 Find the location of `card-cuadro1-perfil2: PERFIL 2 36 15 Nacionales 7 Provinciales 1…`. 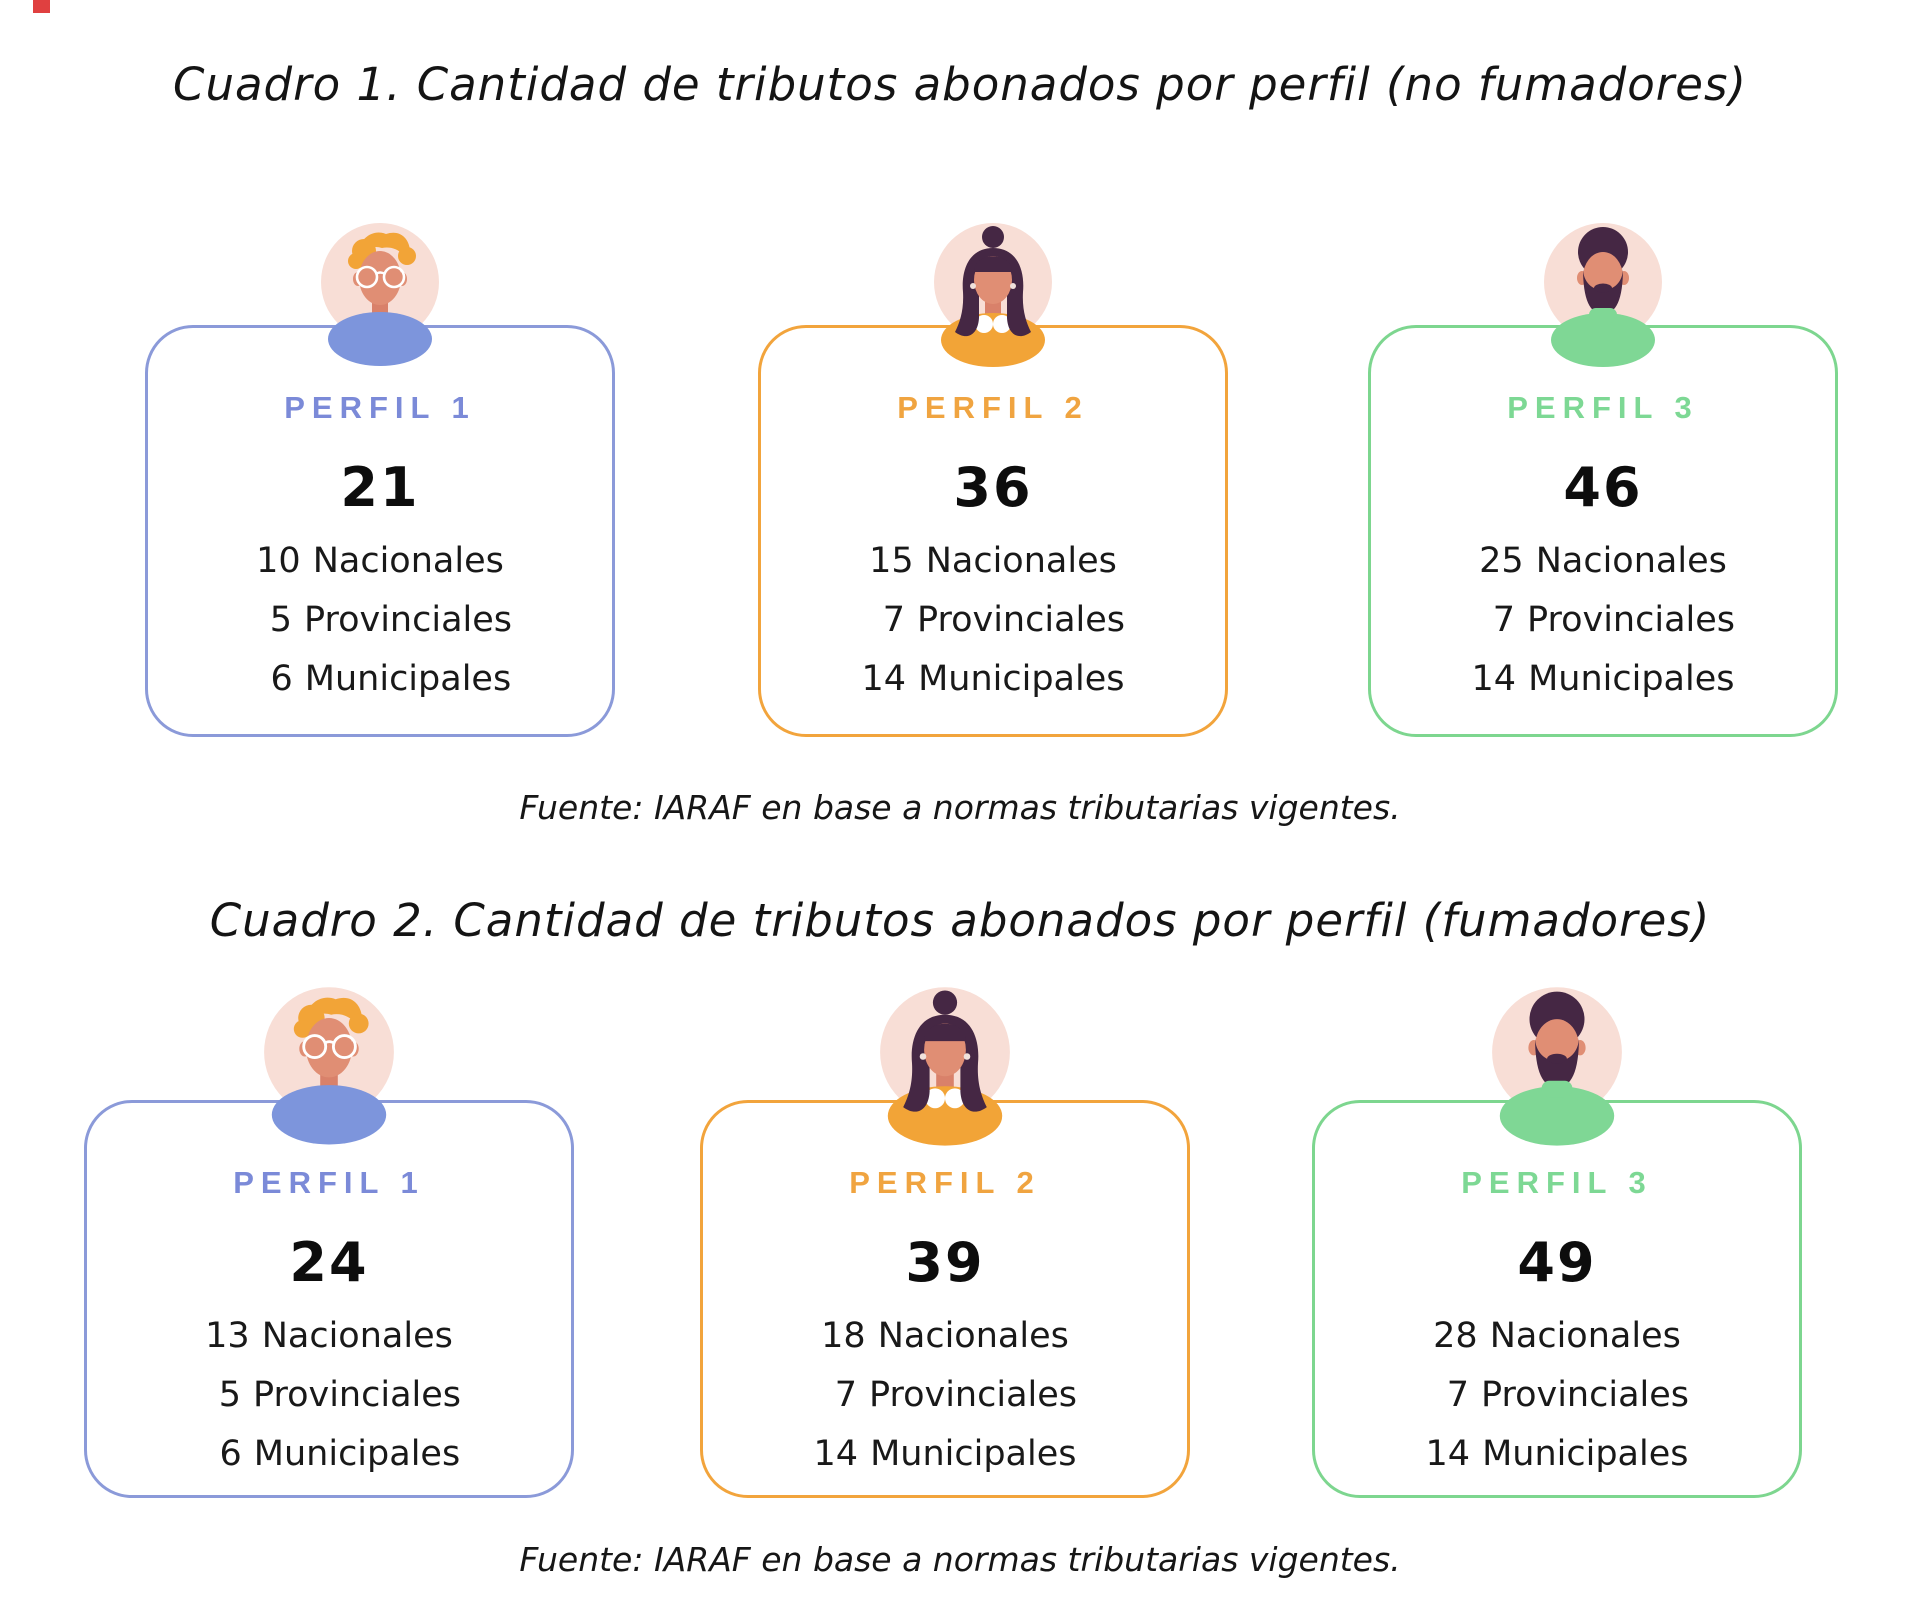

card-cuadro1-perfil2: PERFIL 2 36 15 Nacionales 7 Provinciales 1… is located at coordinates (993, 531).